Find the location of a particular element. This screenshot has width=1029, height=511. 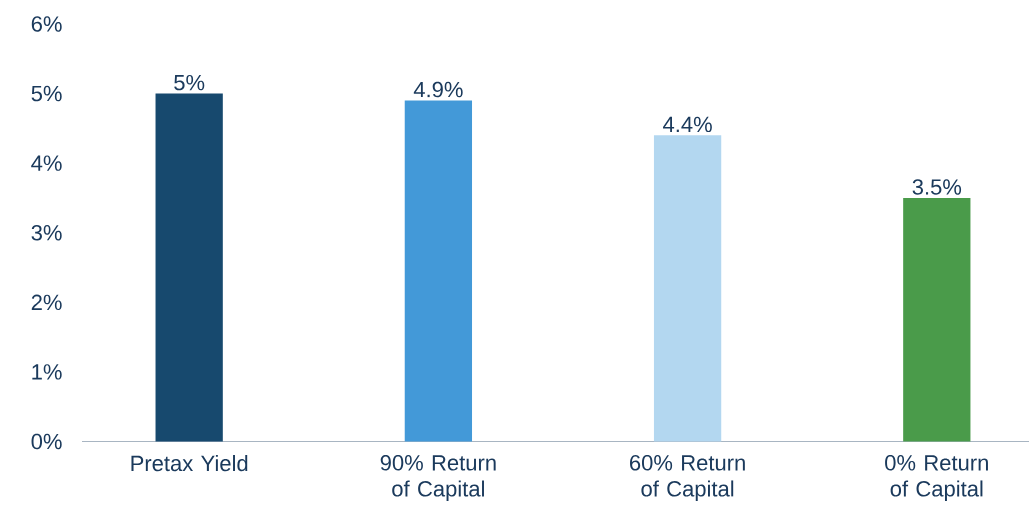

data-label: 5% is located at coordinates (189, 82).